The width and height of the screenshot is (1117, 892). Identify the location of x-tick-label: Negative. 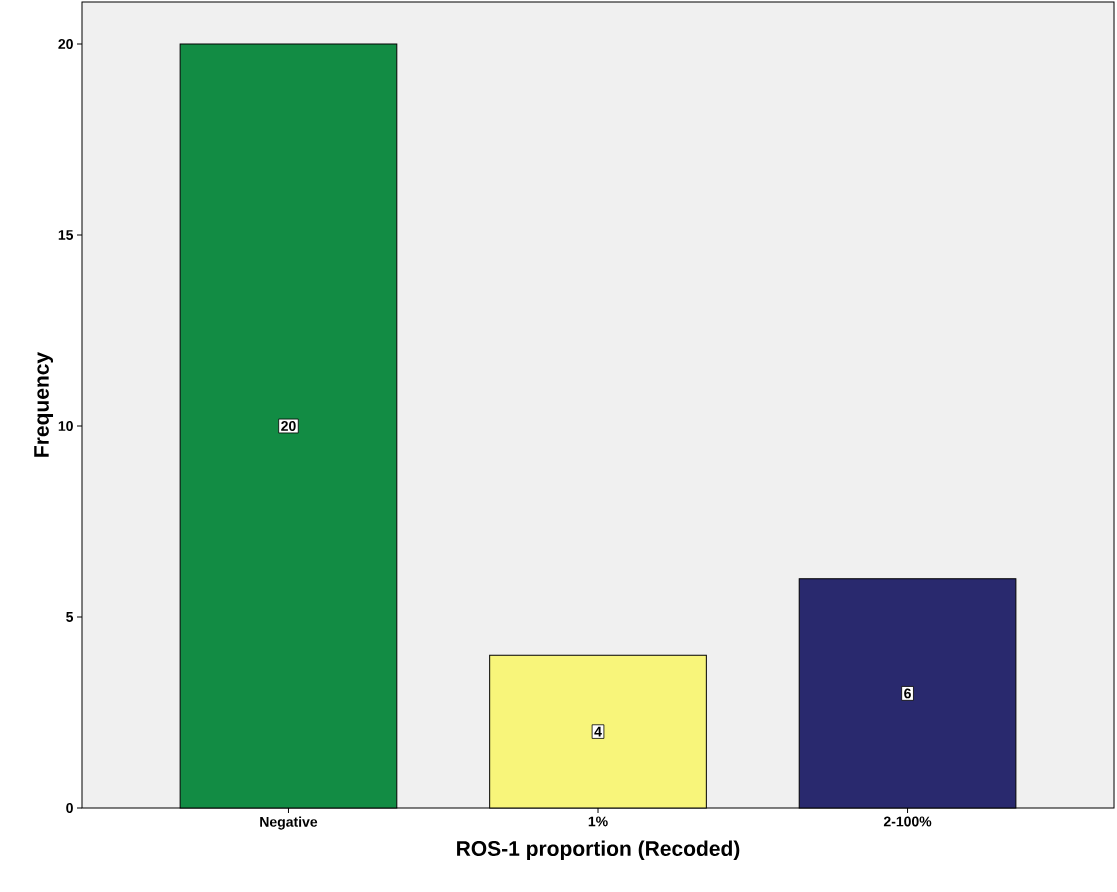
(289, 823).